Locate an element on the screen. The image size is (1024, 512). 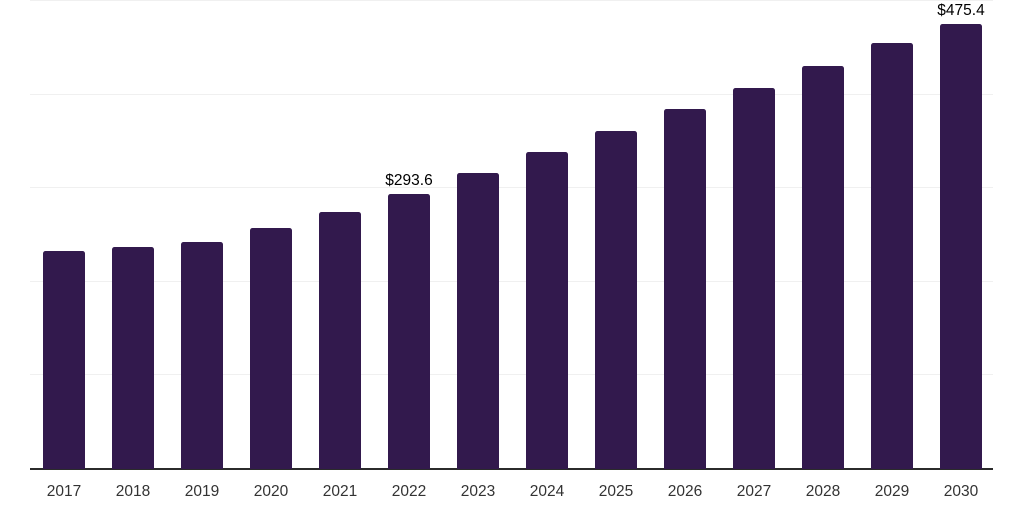
x-tick-label-2023: 2023 is located at coordinates (478, 491).